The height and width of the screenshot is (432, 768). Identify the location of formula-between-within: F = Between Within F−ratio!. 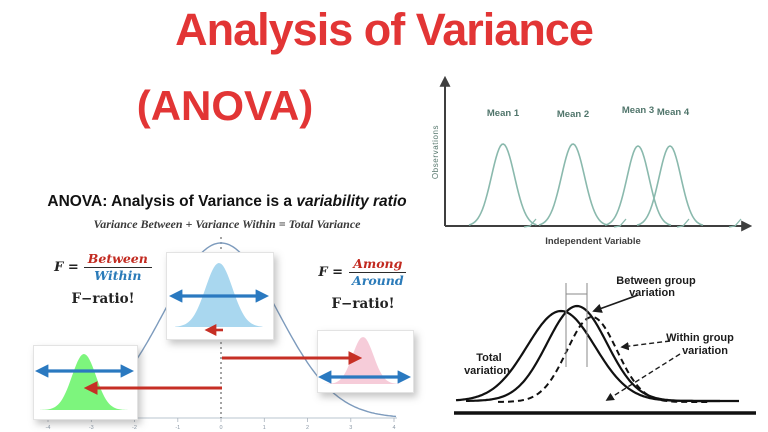
(103, 279).